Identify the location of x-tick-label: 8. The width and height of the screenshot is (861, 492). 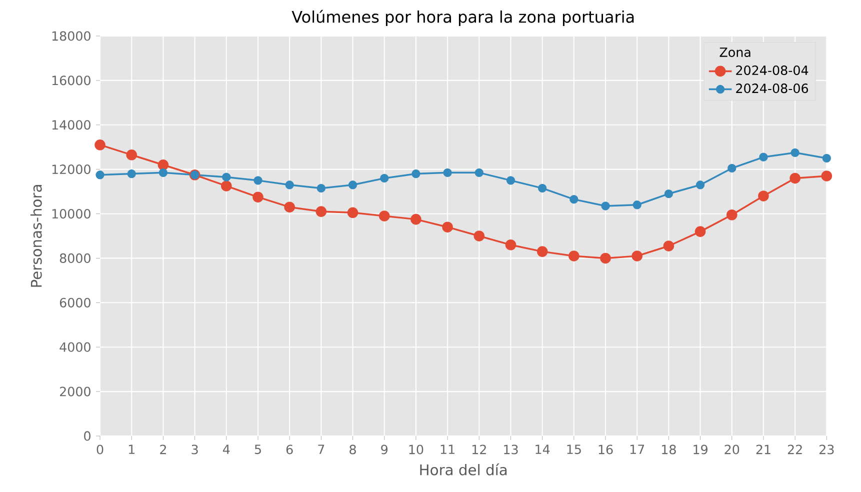
(353, 449).